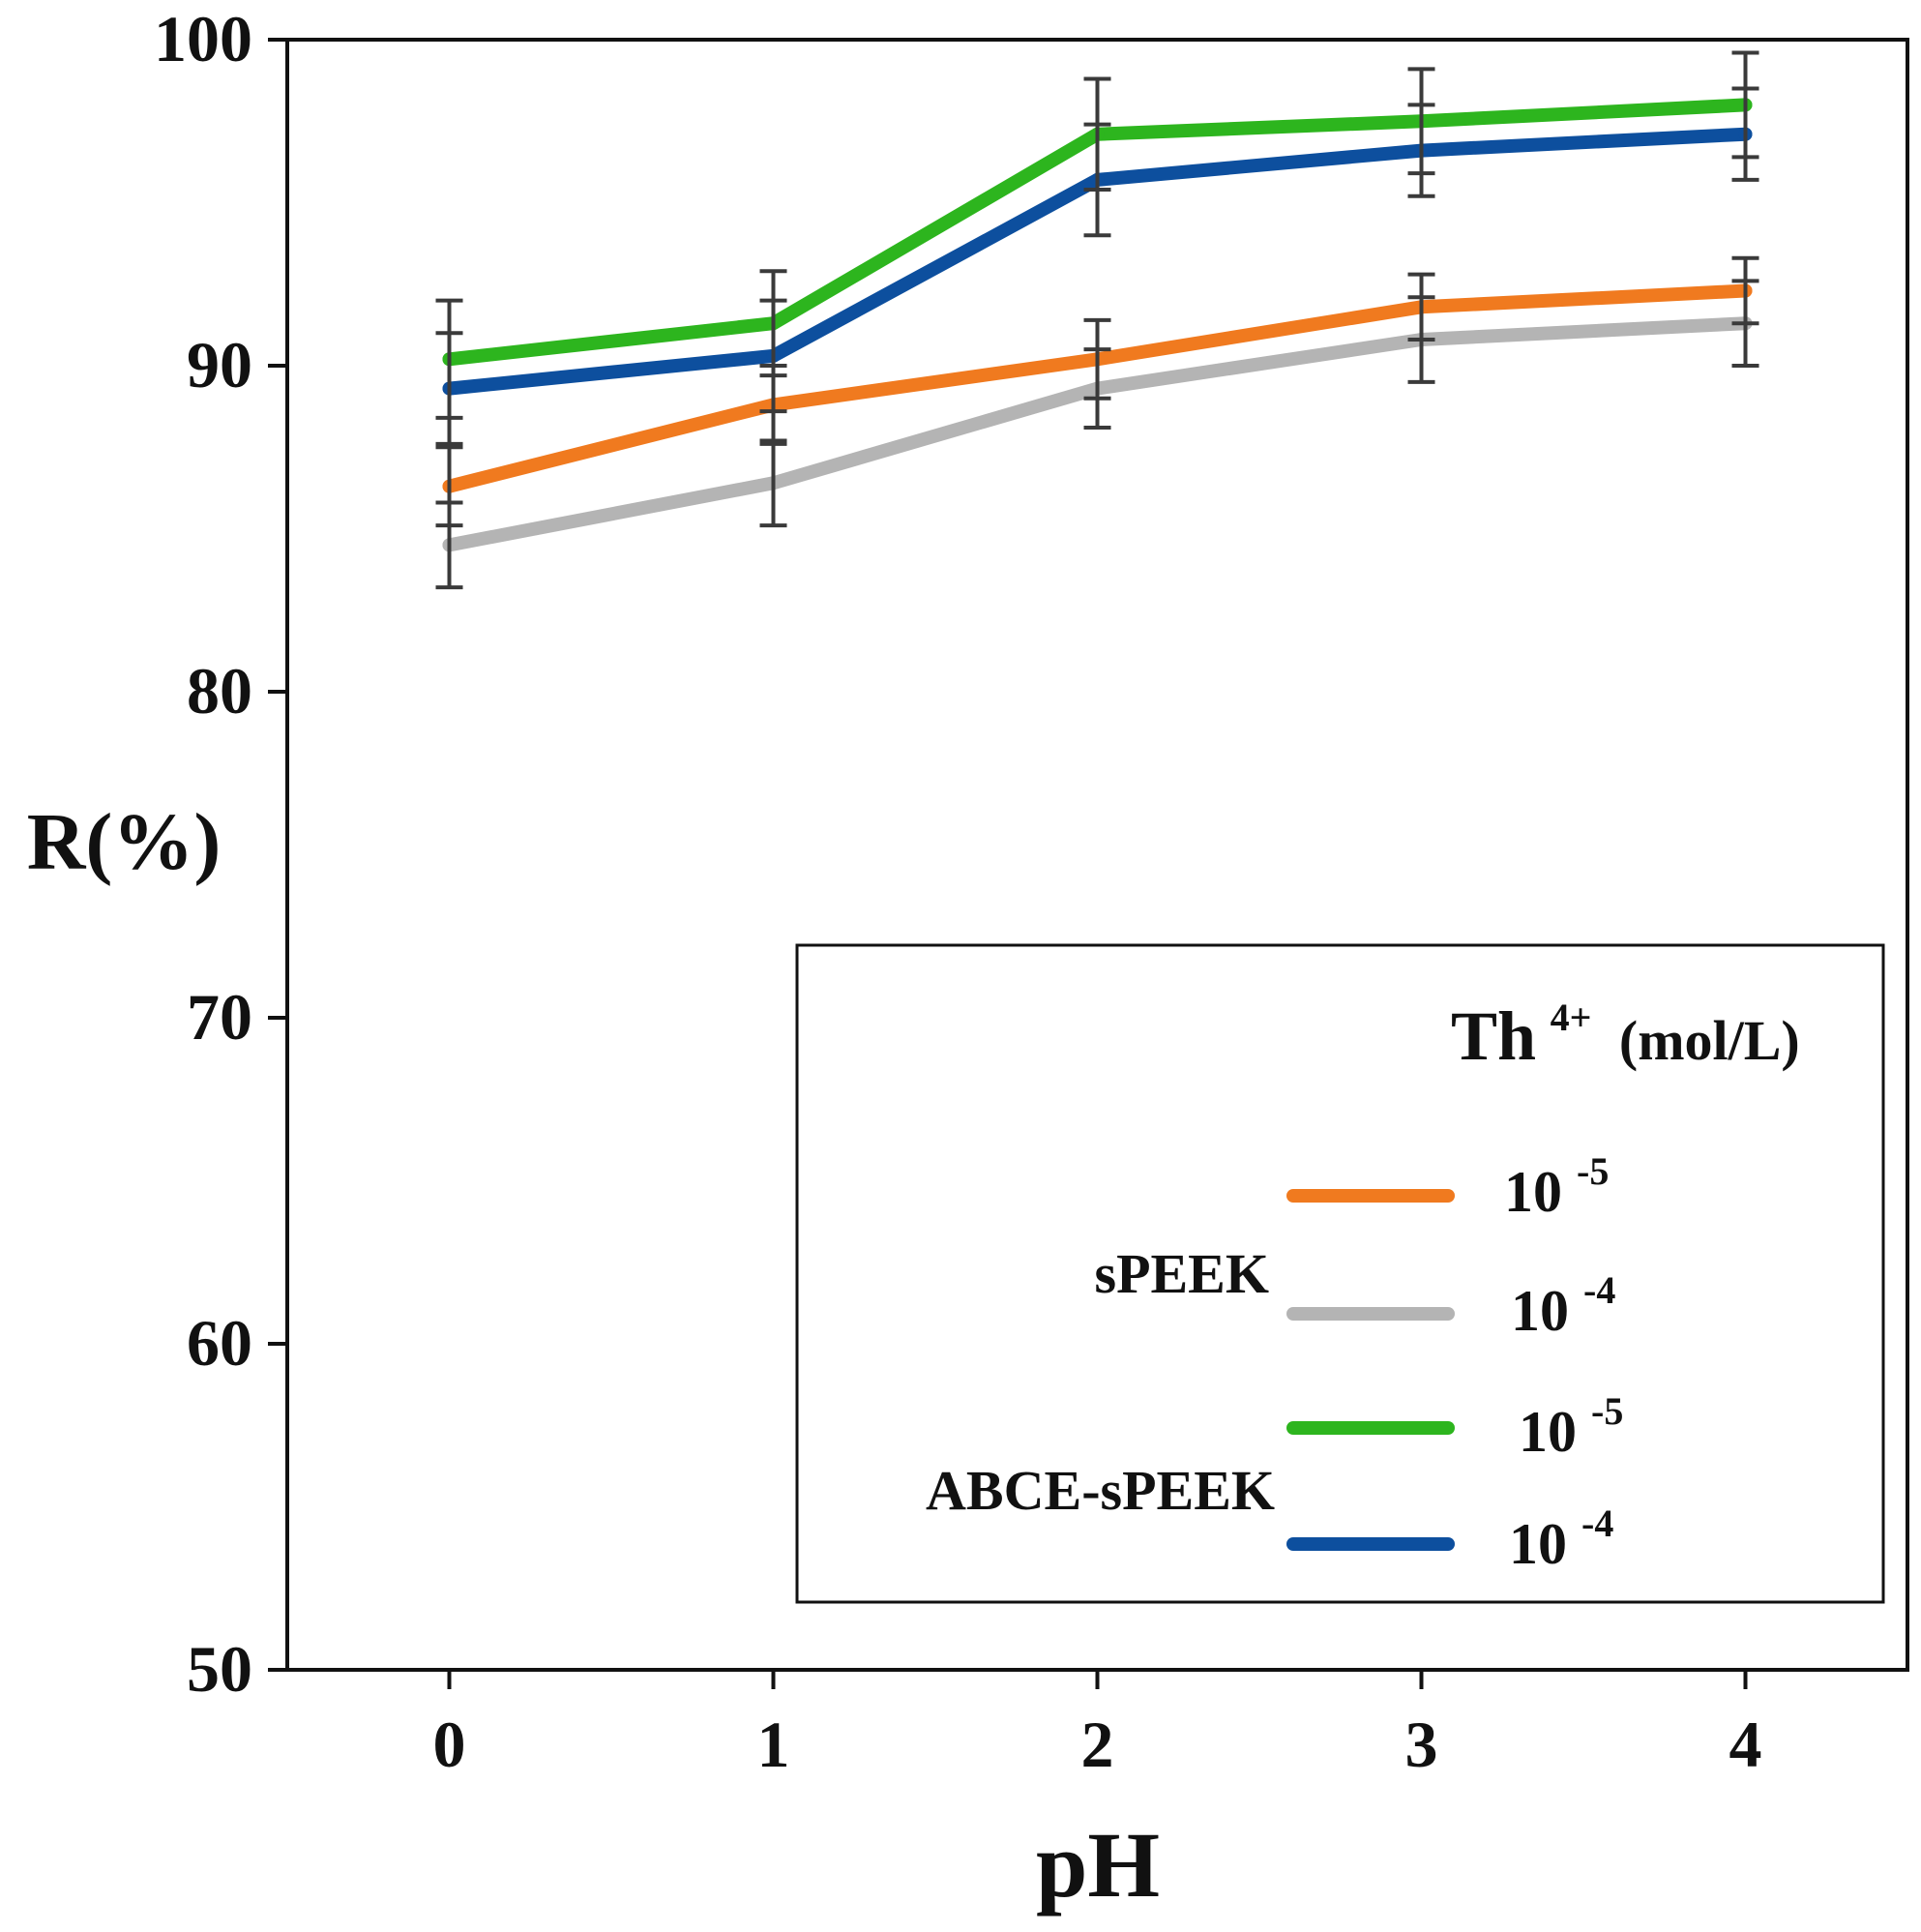 The height and width of the screenshot is (1932, 1921). I want to click on legend-title-element: Th, so click(1493, 1036).